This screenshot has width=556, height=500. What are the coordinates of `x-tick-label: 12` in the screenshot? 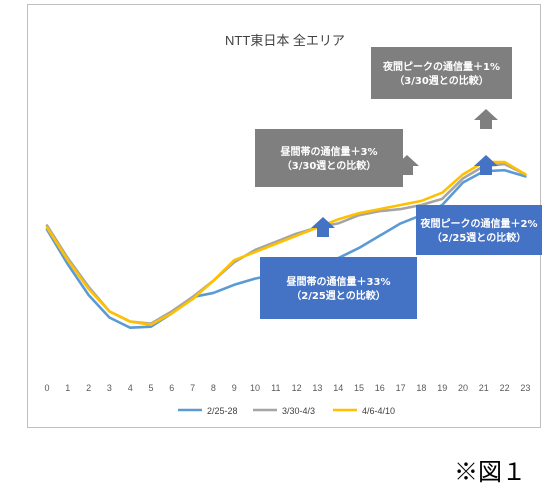 It's located at (297, 388).